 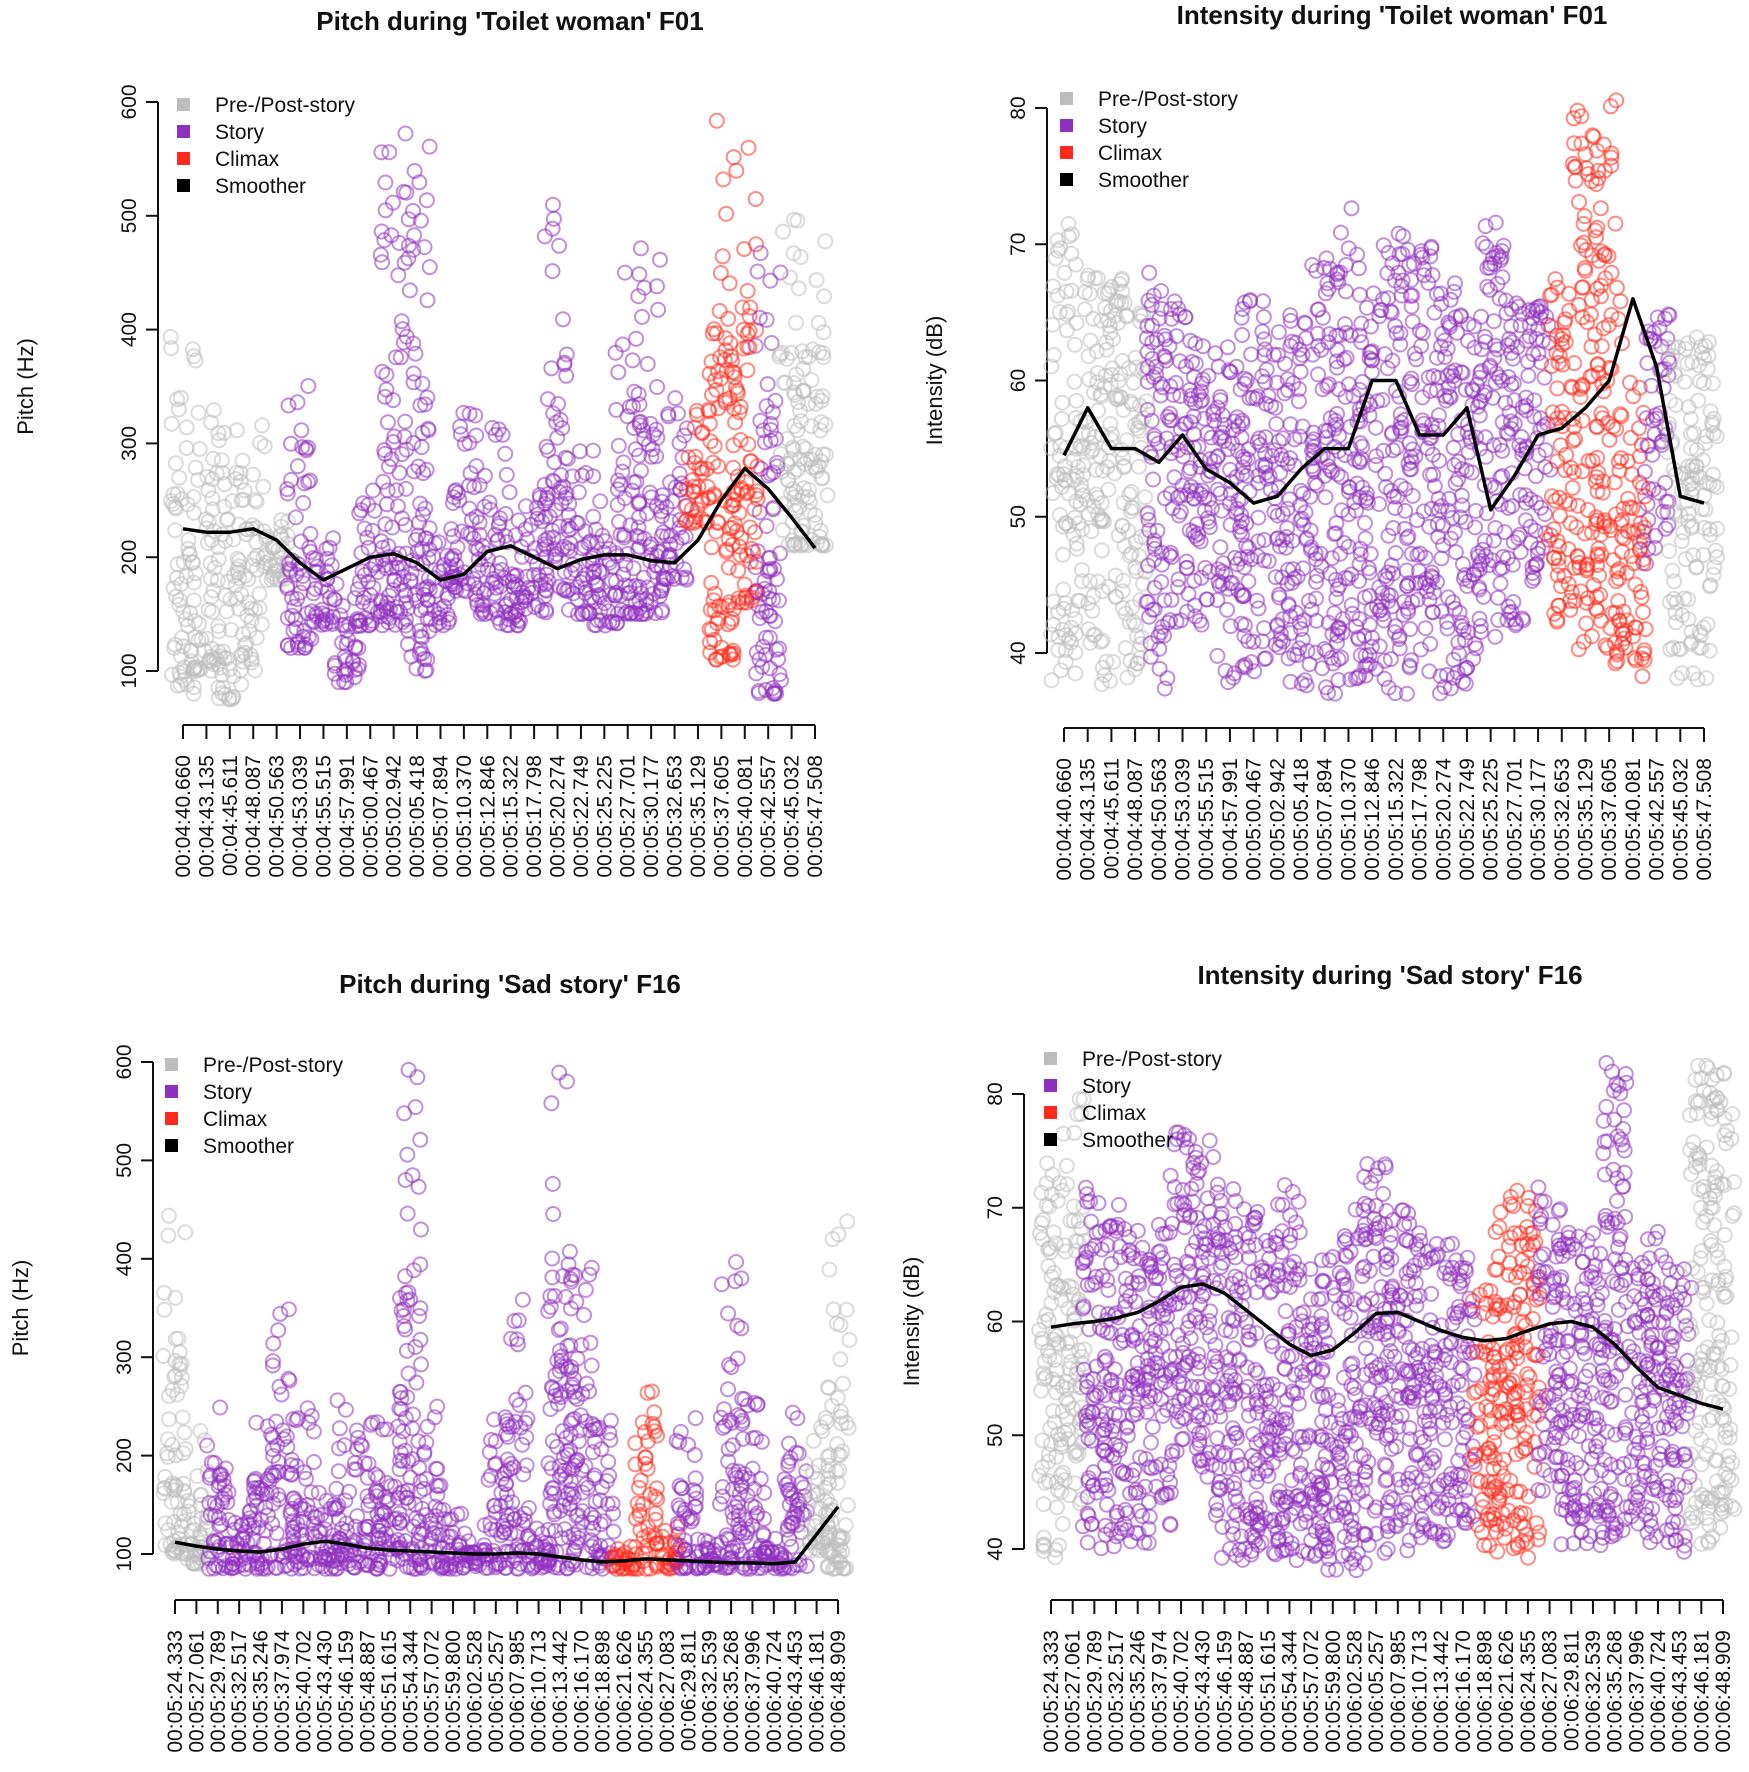 I want to click on legend-label: Smoother, so click(x=260, y=186).